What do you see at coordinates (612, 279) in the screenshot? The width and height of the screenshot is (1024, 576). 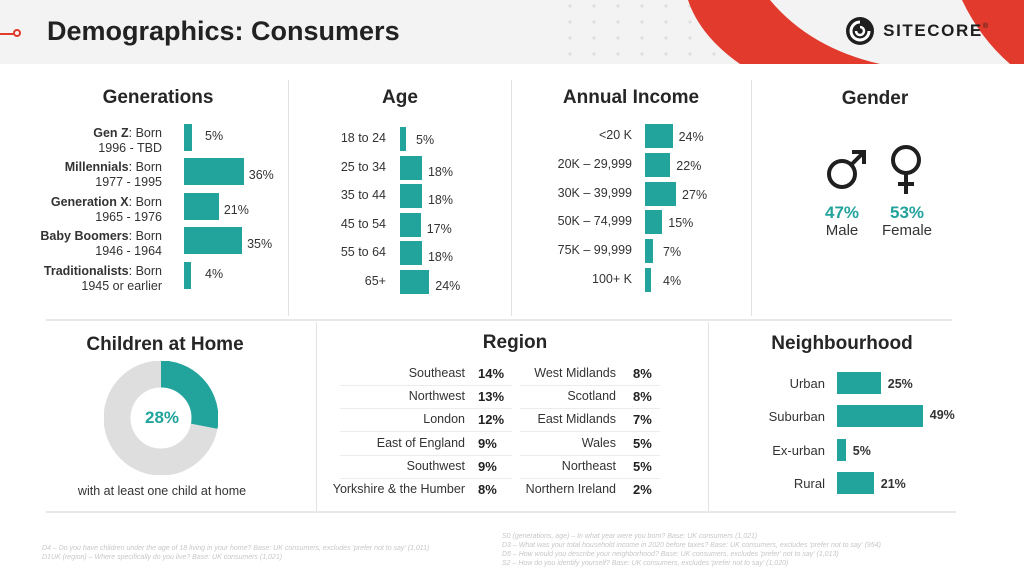 I see `income-label: 100+ K` at bounding box center [612, 279].